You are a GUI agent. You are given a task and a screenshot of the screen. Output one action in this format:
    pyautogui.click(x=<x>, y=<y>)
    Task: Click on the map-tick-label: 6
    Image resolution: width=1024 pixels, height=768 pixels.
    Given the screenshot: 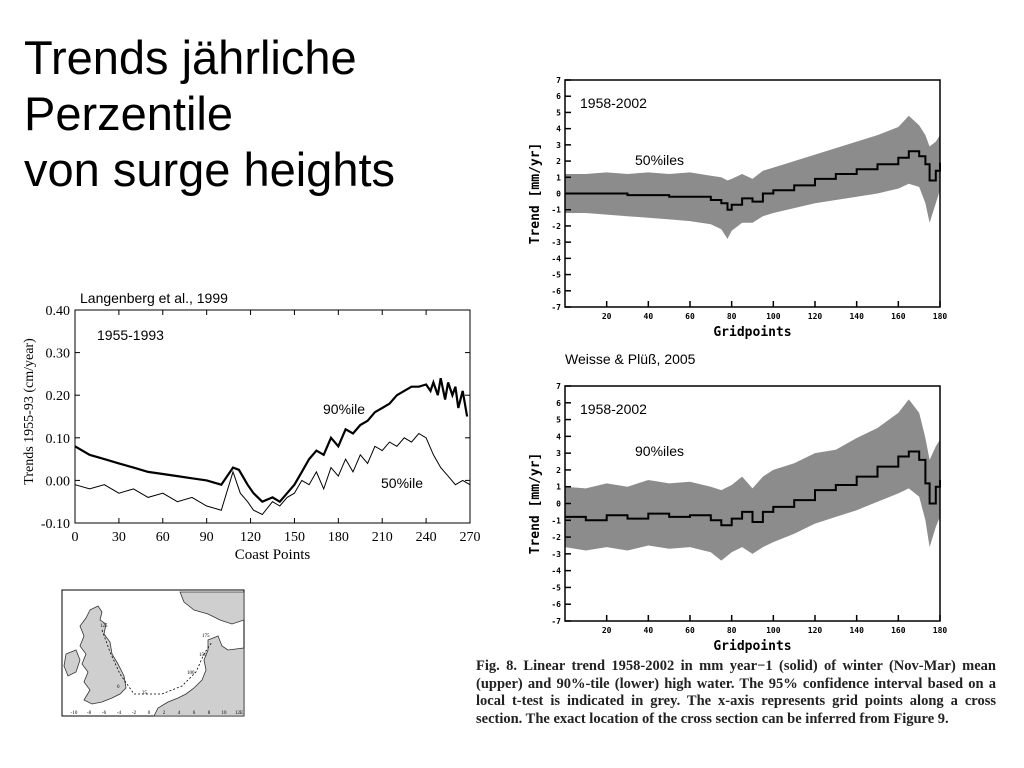 What is the action you would take?
    pyautogui.click(x=194, y=713)
    